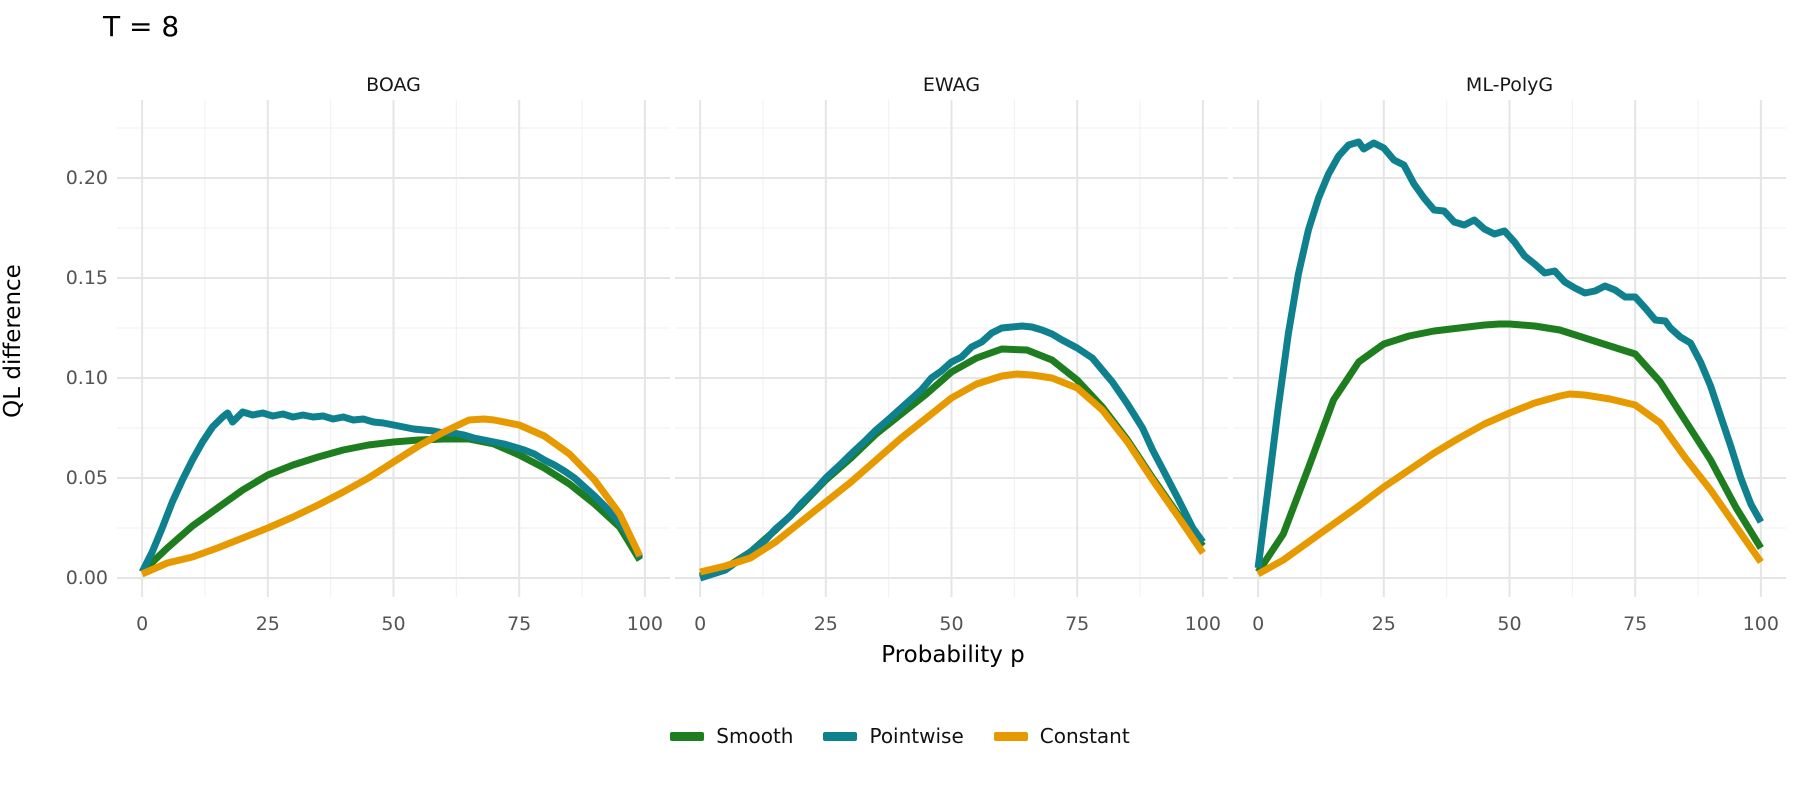 This screenshot has width=1800, height=800. What do you see at coordinates (141, 26) in the screenshot?
I see `plot-title: T = 8` at bounding box center [141, 26].